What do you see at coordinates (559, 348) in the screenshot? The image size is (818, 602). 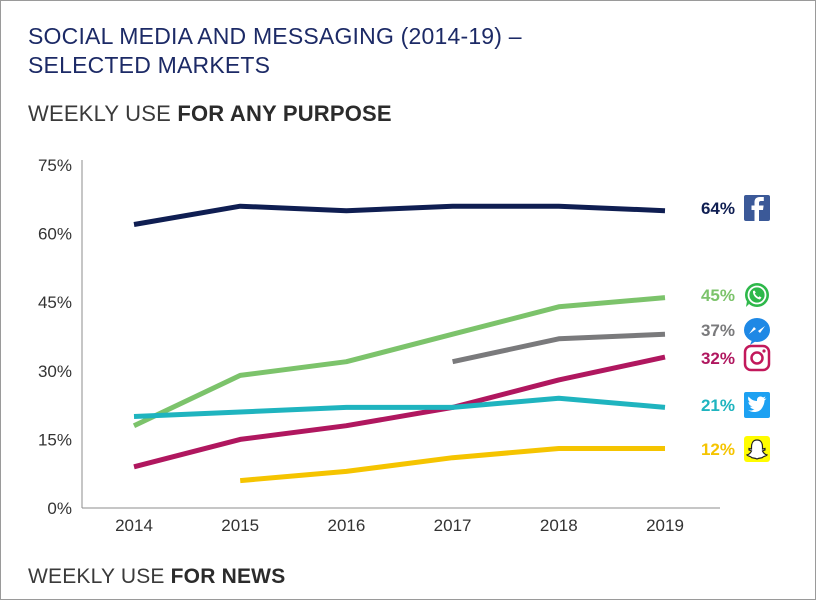 I see `series-line-messenger` at bounding box center [559, 348].